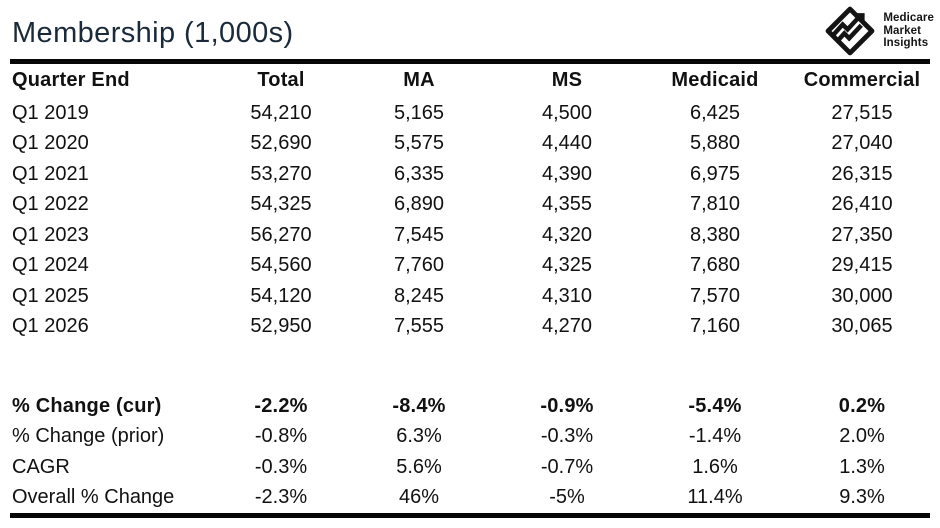 The height and width of the screenshot is (528, 940). Describe the element at coordinates (567, 80) in the screenshot. I see `column-header-ms: MS` at that location.